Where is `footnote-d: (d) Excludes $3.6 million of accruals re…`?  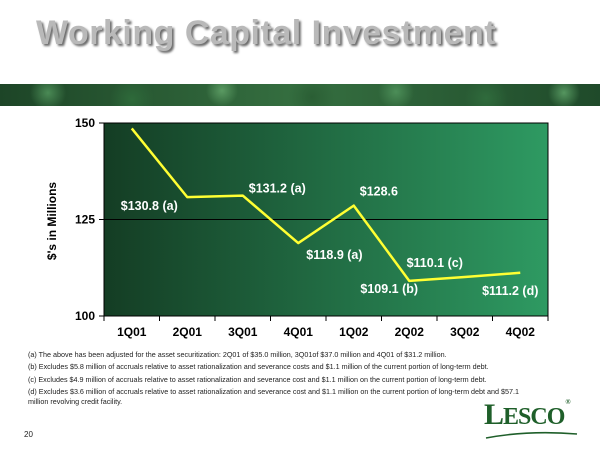
footnote-d: (d) Excludes $3.6 million of accruals re… is located at coordinates (274, 396).